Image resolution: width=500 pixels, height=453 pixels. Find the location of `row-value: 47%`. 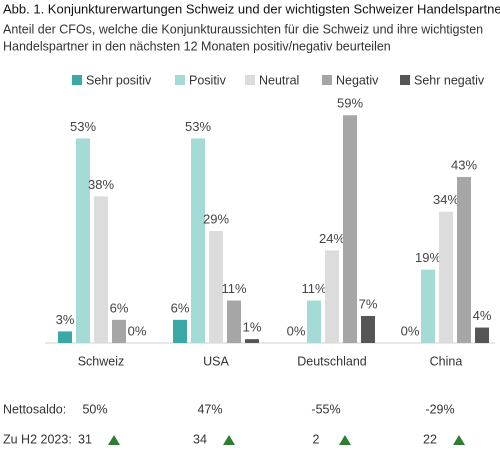

row-value: 47% is located at coordinates (209, 409).